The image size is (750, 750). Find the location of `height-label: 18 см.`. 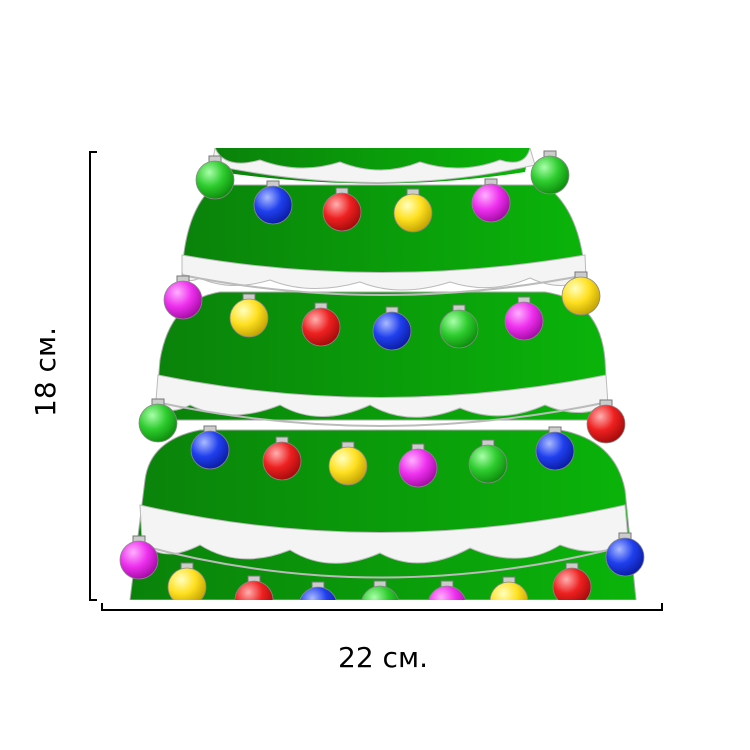

height-label: 18 см. is located at coordinates (45, 372).